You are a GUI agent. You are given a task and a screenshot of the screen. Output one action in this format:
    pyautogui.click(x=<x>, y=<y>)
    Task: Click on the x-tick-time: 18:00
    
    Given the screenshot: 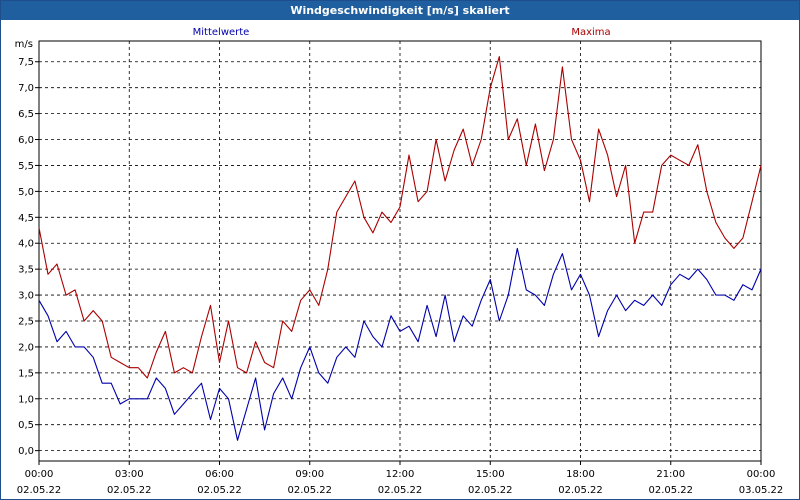 What is the action you would take?
    pyautogui.click(x=580, y=474)
    